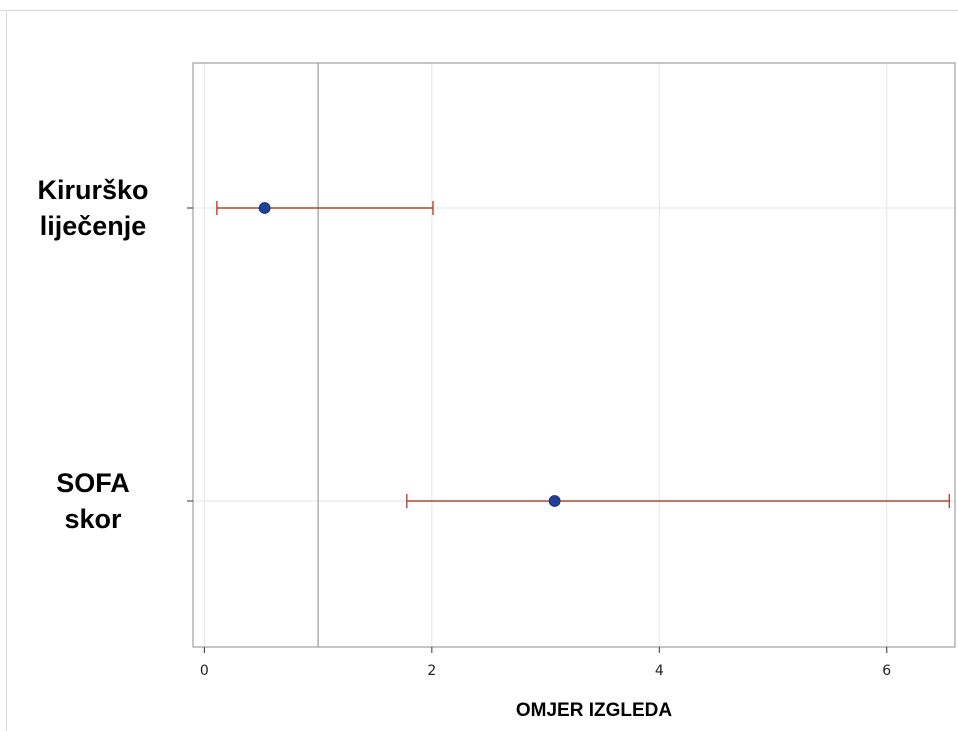 This screenshot has width=958, height=731. I want to click on x-axis-title: OMJER IZGLEDA, so click(594, 710).